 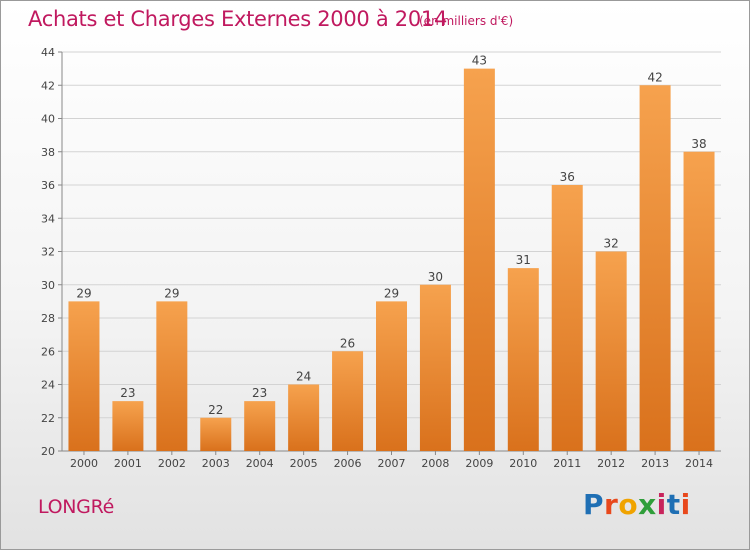 What do you see at coordinates (48, 351) in the screenshot?
I see `y-tick-label: 26` at bounding box center [48, 351].